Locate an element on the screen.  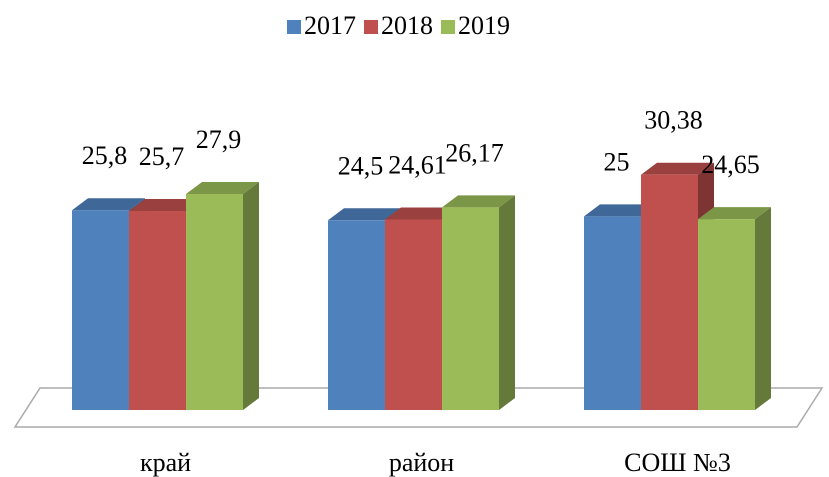
legend-label: 2019 is located at coordinates (484, 25).